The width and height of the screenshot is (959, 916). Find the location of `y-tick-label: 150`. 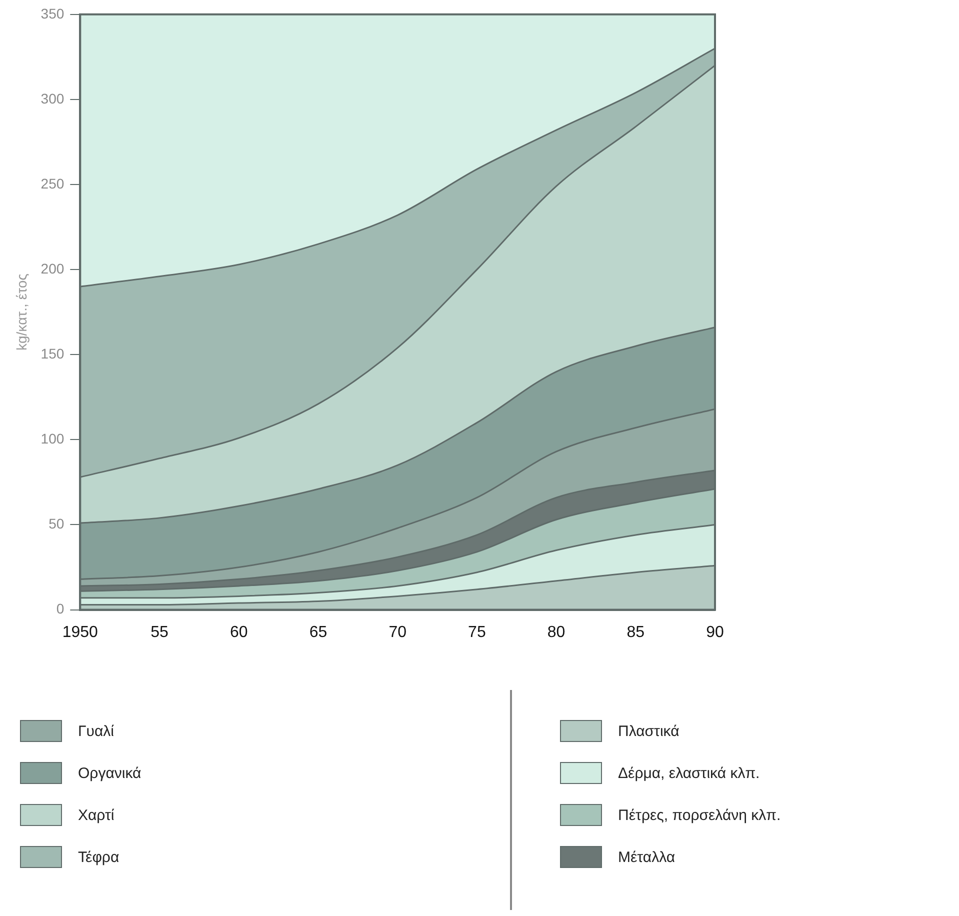

y-tick-label: 150 is located at coordinates (52, 353).